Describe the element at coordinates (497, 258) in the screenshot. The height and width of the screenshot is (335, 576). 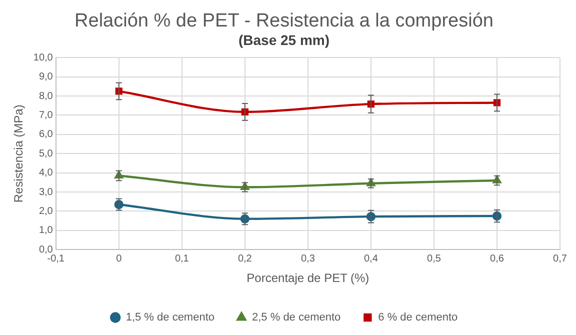
I see `x-tick-label: 0,6` at that location.